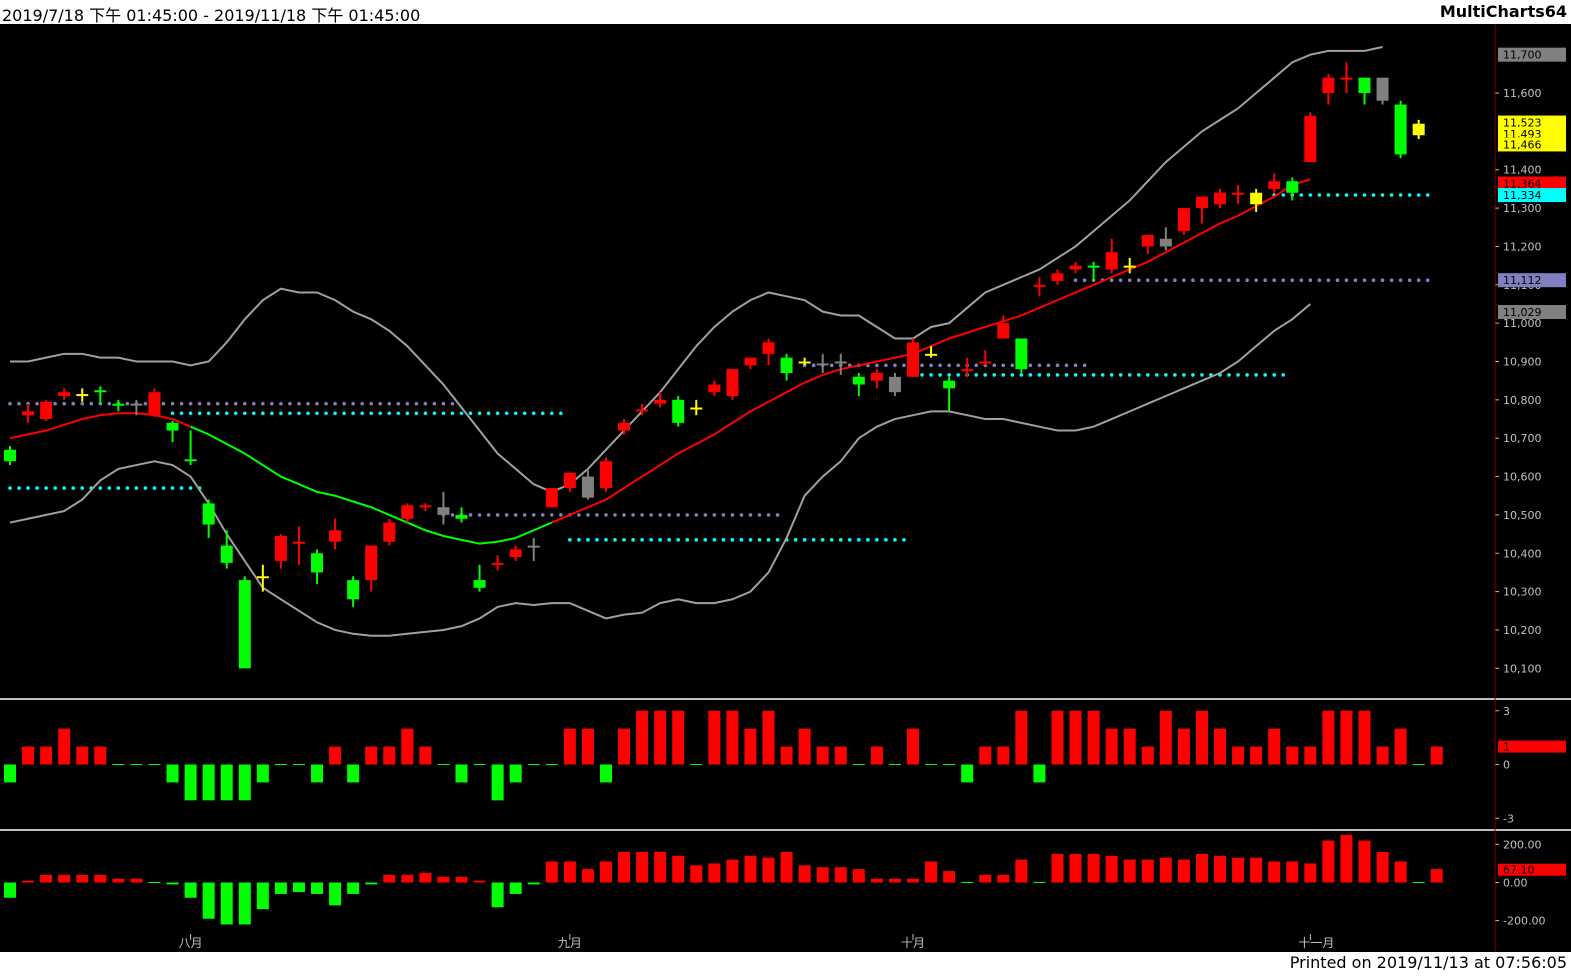  What do you see at coordinates (785, 765) in the screenshot?
I see `momentum-pane: 3 0 -3 1` at bounding box center [785, 765].